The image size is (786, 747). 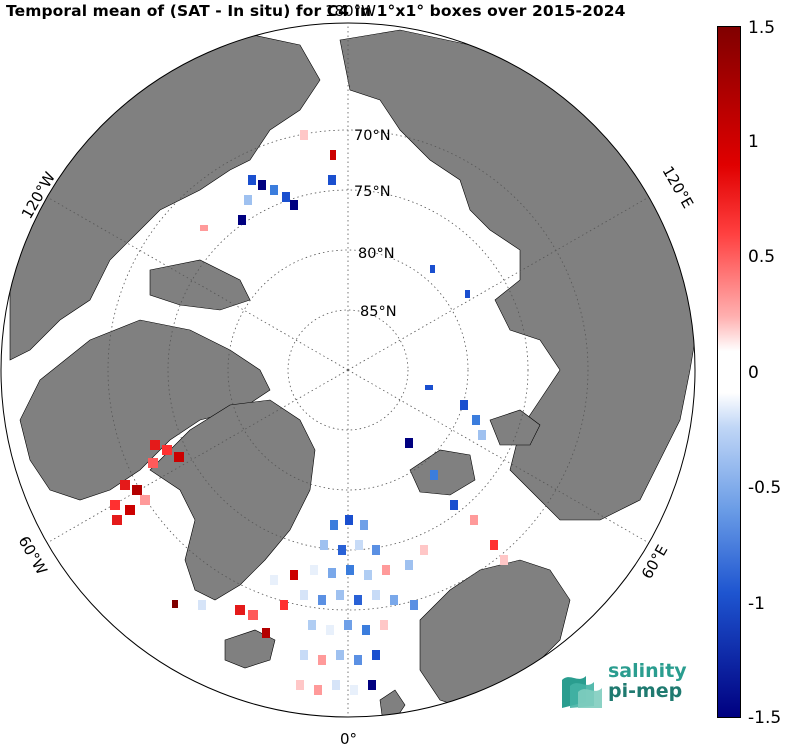 I want to click on colorbar-tick-neg1: -1, so click(x=756, y=604).